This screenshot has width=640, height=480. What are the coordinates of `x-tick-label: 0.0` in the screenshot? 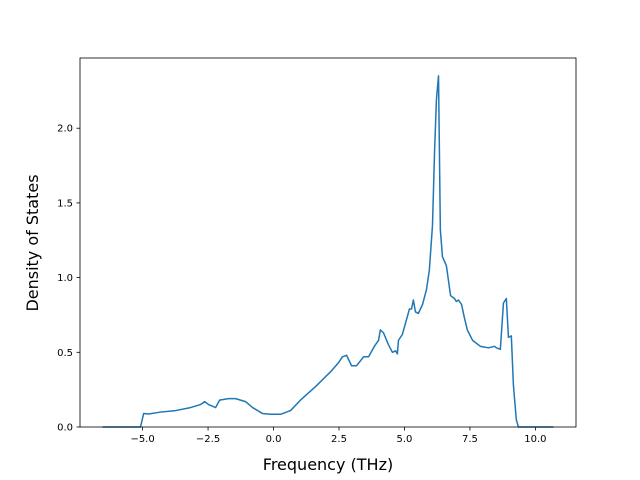 It's located at (274, 439).